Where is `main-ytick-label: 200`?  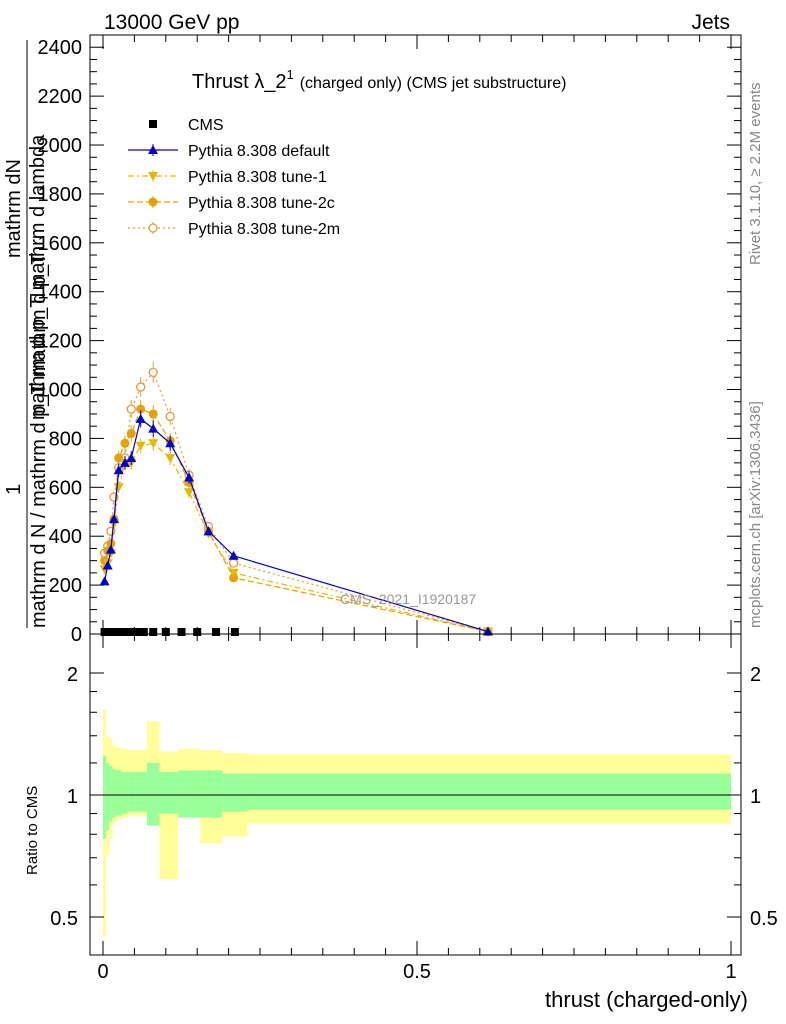
main-ytick-label: 200 is located at coordinates (65, 586).